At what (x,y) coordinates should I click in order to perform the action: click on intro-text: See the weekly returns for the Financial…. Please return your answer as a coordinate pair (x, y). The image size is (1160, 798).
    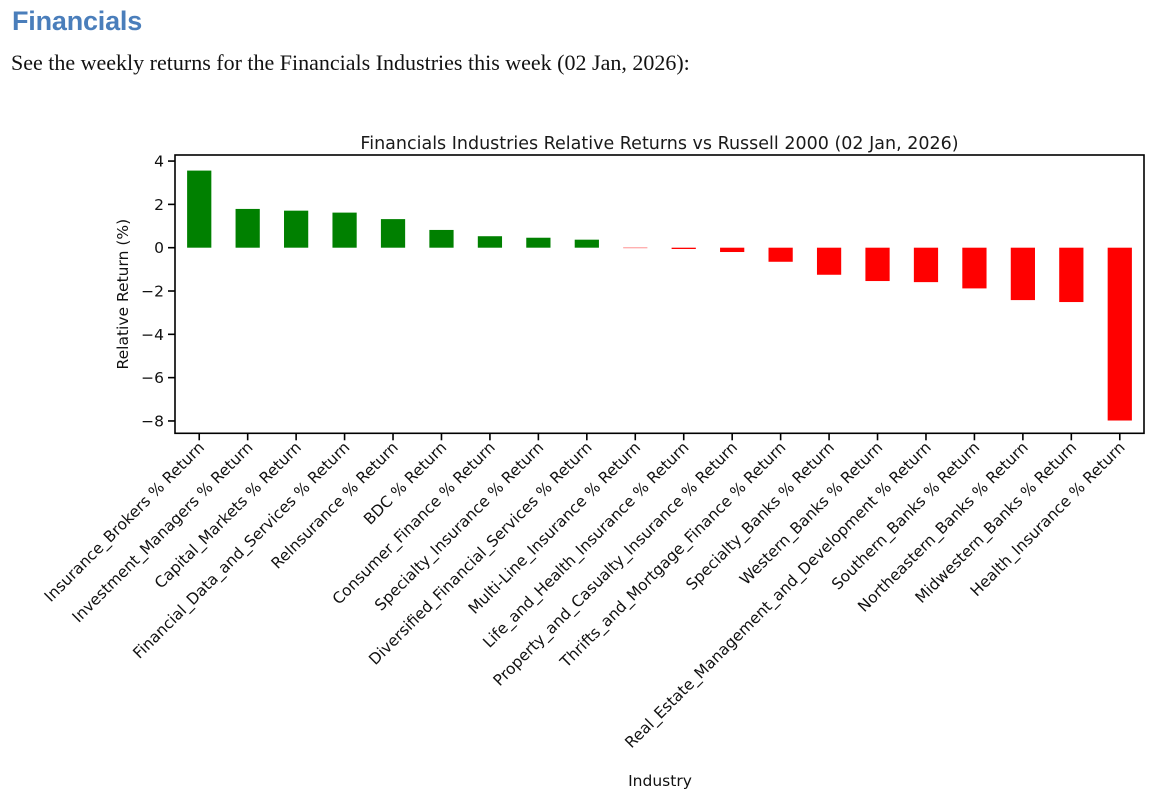
    Looking at the image, I should click on (350, 62).